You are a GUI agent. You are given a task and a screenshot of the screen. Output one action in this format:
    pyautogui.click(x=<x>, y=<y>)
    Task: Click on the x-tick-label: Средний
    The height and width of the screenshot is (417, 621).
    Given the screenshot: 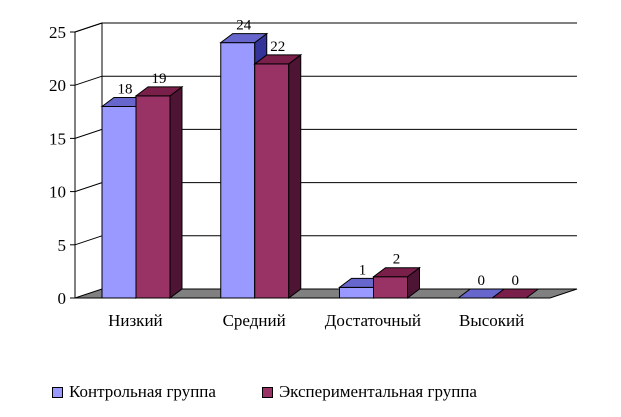 What is the action you would take?
    pyautogui.click(x=254, y=320)
    